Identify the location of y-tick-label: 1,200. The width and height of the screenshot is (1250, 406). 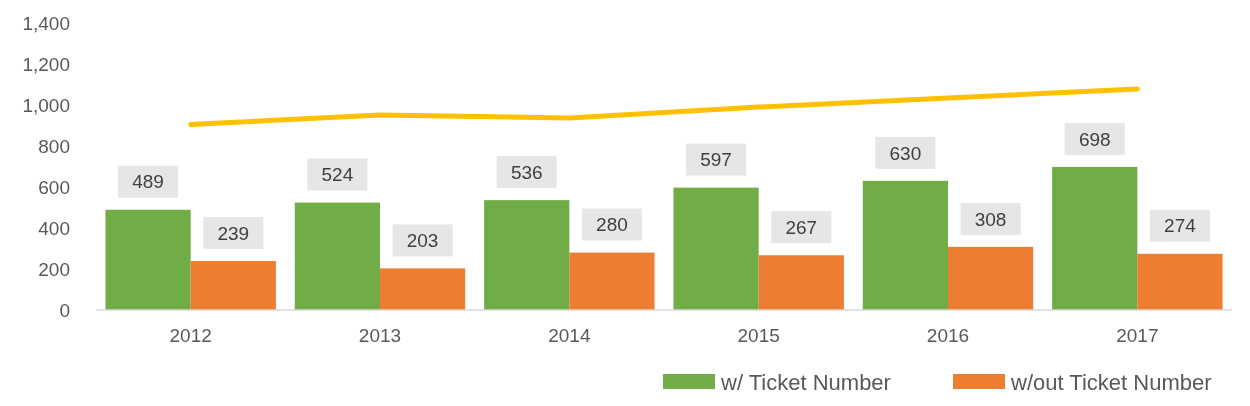
(46, 64).